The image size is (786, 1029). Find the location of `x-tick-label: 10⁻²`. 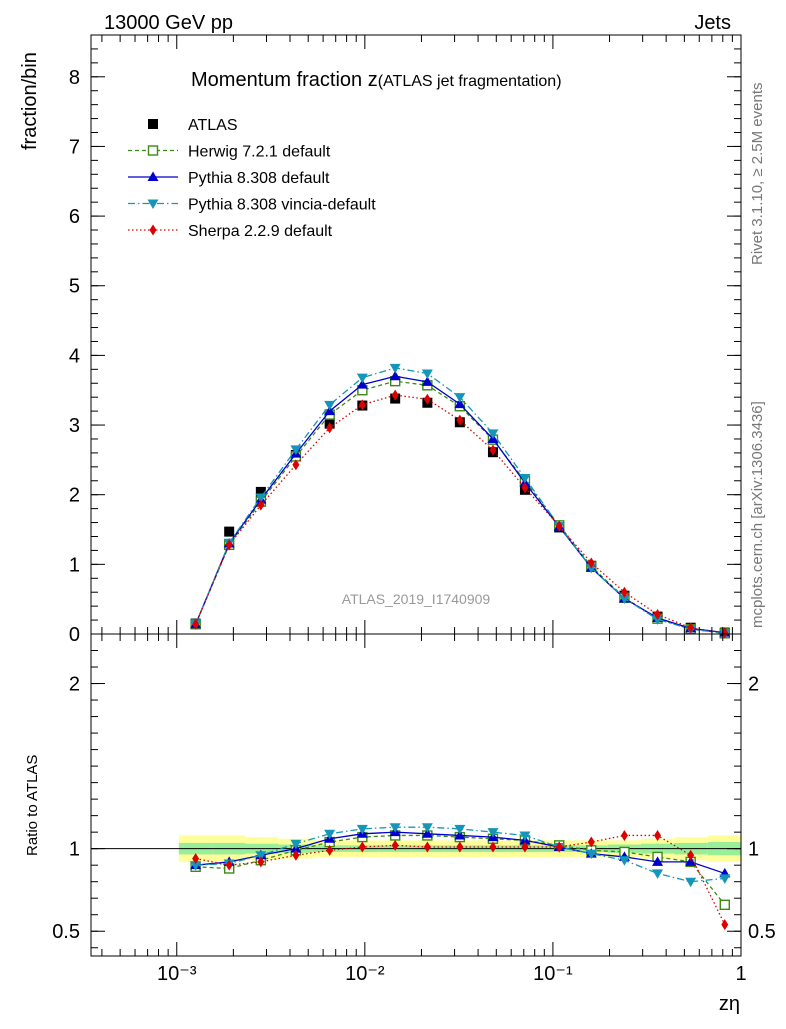

x-tick-label: 10⁻² is located at coordinates (365, 974).